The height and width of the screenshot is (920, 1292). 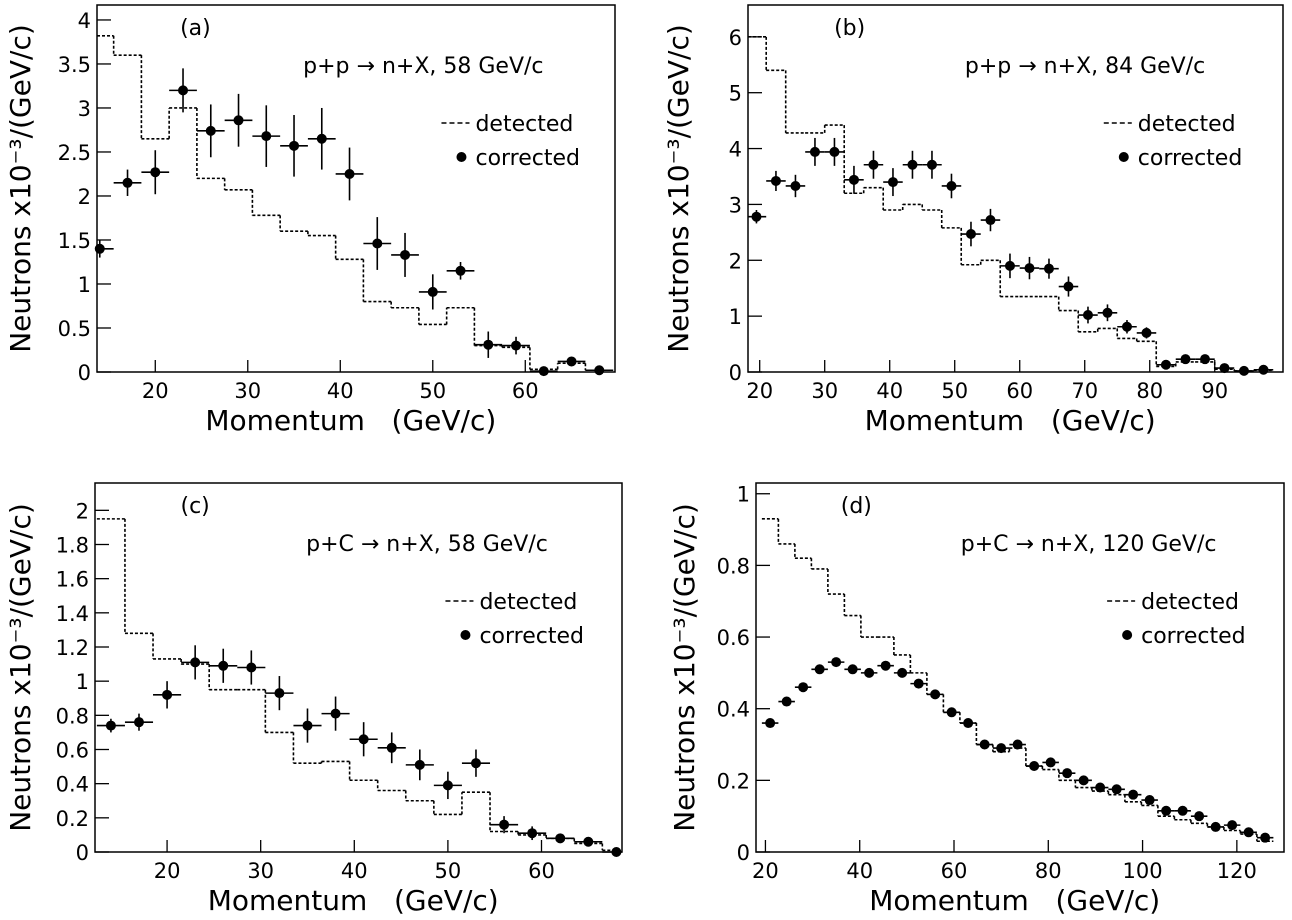 What do you see at coordinates (524, 124) in the screenshot?
I see `legend-label: detected` at bounding box center [524, 124].